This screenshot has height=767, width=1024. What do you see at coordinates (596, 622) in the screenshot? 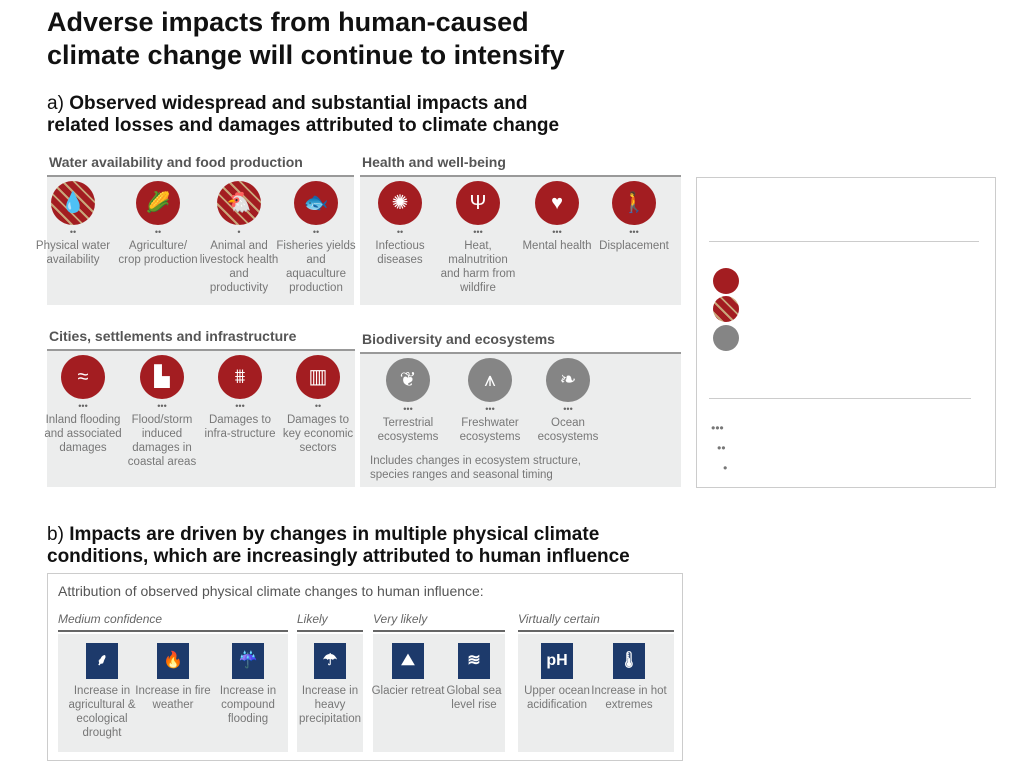
I see `group-label: Virtually certain` at bounding box center [596, 622].